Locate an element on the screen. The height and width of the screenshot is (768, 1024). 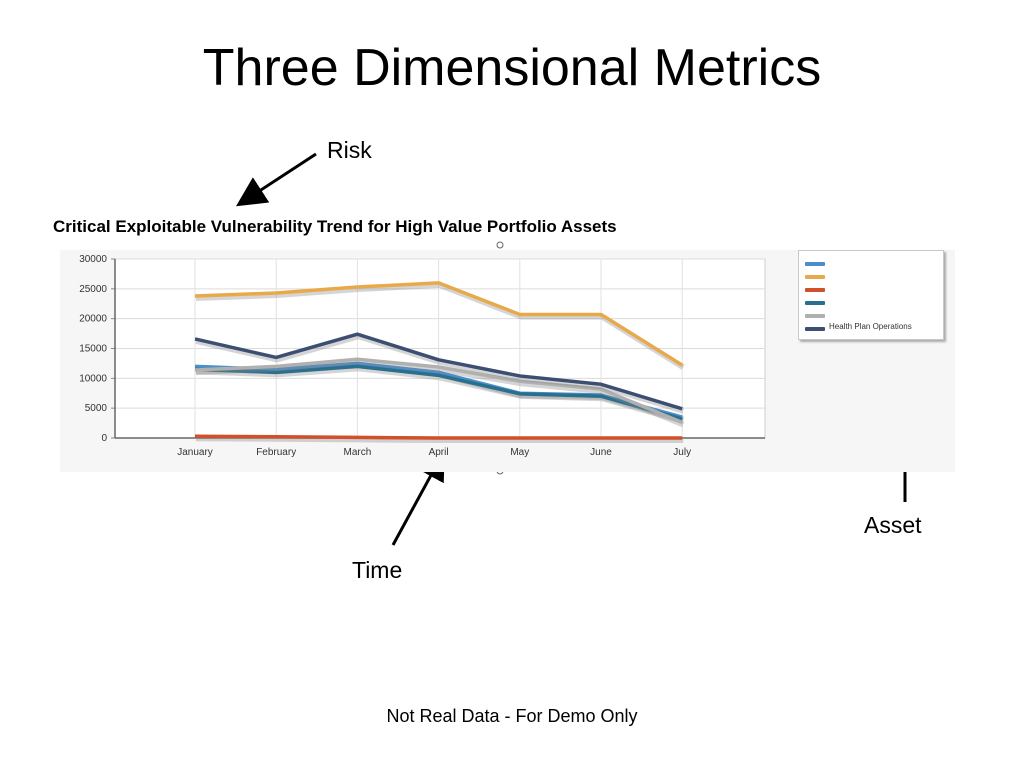
x-tick-label: June is located at coordinates (601, 452).